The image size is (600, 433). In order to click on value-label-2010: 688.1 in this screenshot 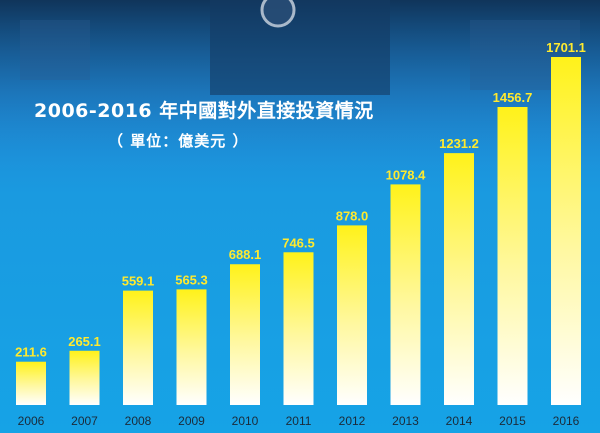, I will do `click(245, 254)`.